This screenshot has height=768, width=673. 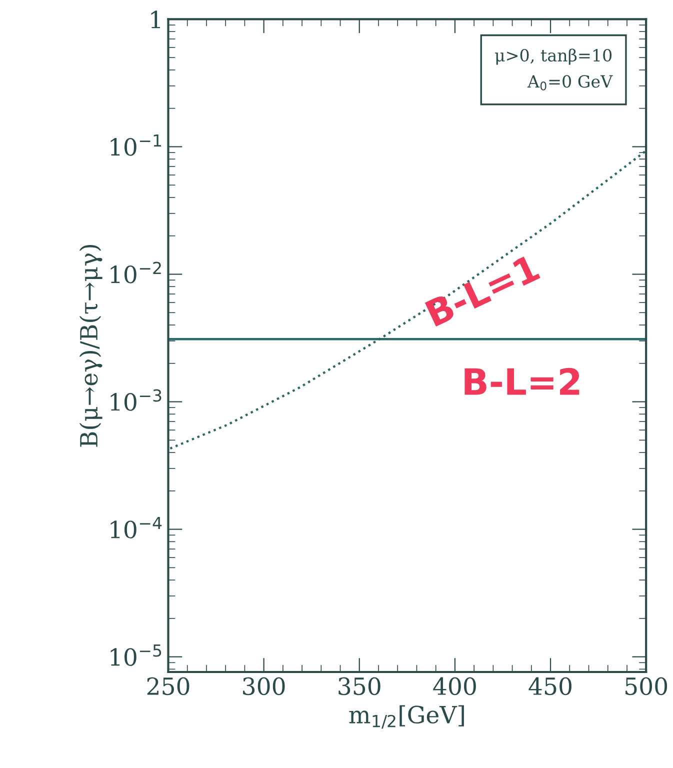 What do you see at coordinates (550, 686) in the screenshot?
I see `x-tick-label: 450` at bounding box center [550, 686].